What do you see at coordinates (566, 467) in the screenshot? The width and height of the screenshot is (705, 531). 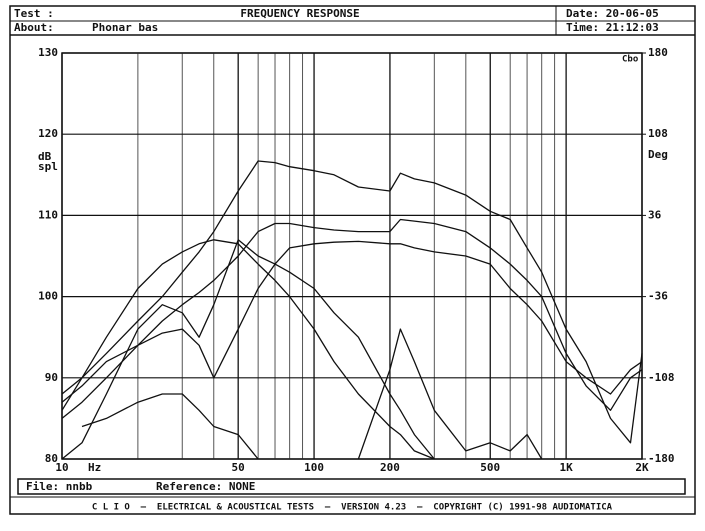 I see `x-tick-label: 1K` at bounding box center [566, 467].